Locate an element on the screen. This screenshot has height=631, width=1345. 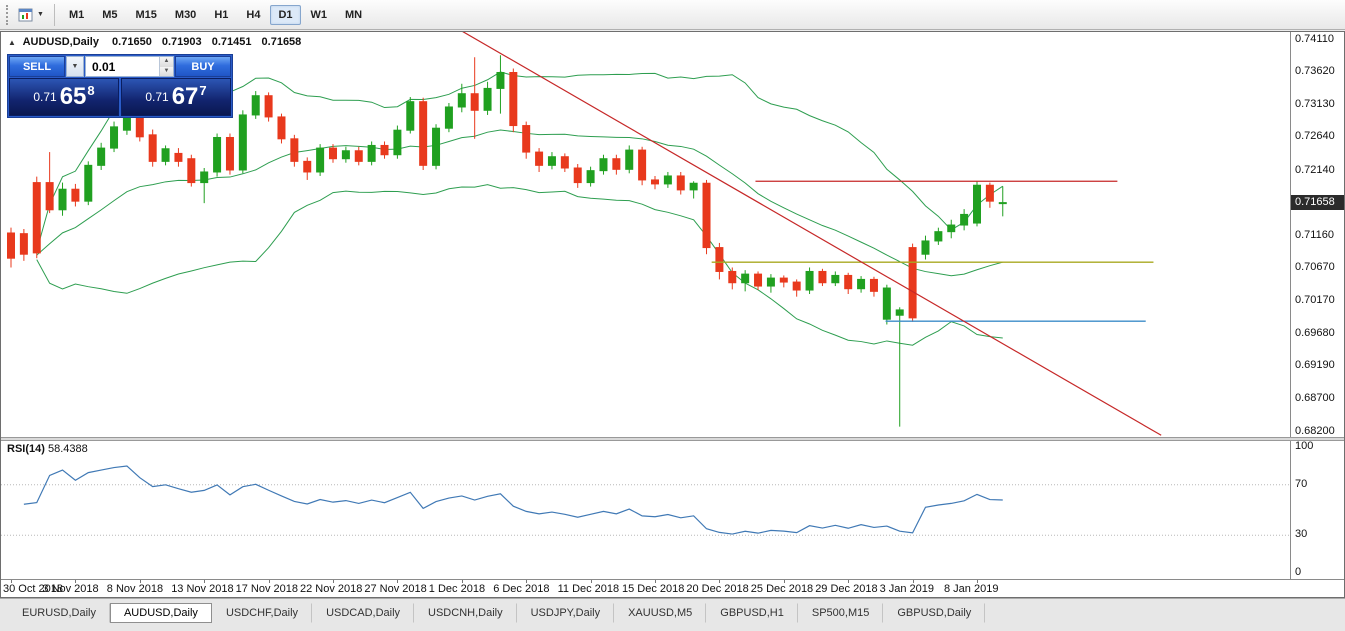
price-axis-label: 0.72140 is located at coordinates (1315, 169).